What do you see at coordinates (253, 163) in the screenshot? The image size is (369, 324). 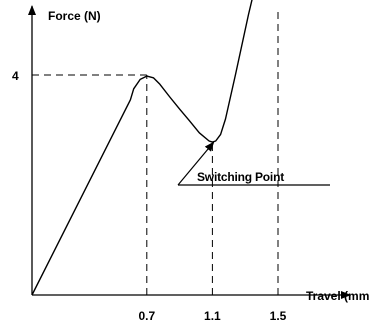 I see `switching-point-annotation: Switching Point` at bounding box center [253, 163].